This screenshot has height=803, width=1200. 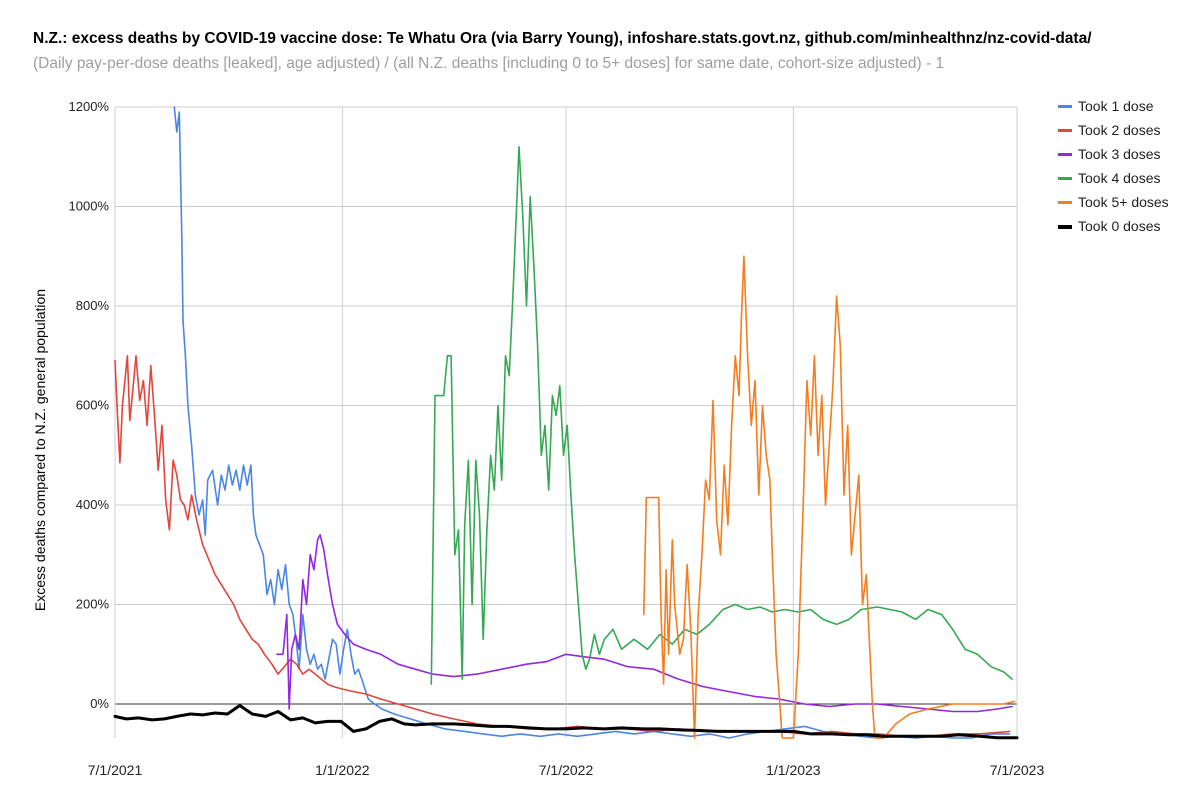 I want to click on y-tick-label: 1200%, so click(x=89, y=106).